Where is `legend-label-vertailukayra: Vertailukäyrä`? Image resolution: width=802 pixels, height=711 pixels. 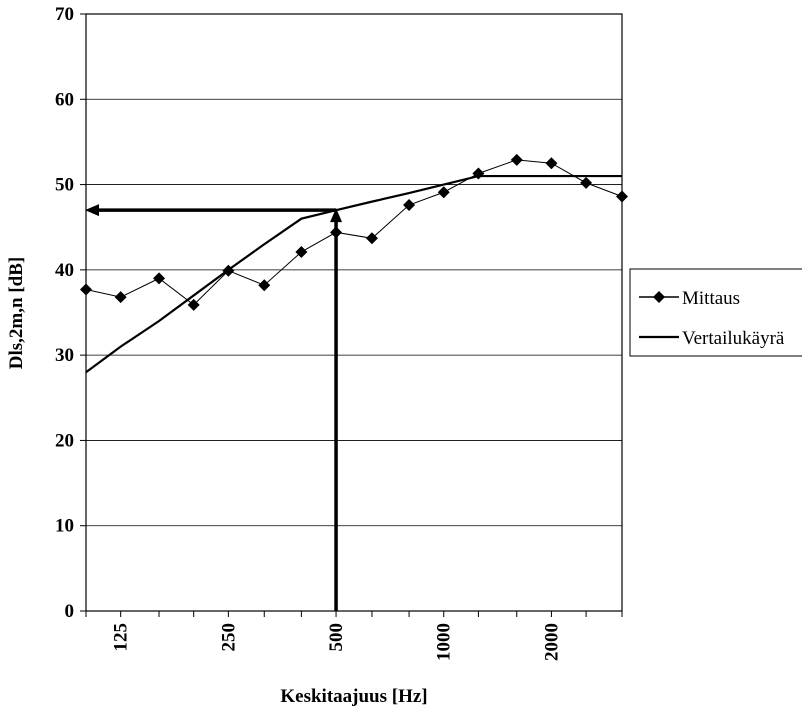
legend-label-vertailukayra: Vertailukäyrä is located at coordinates (733, 338).